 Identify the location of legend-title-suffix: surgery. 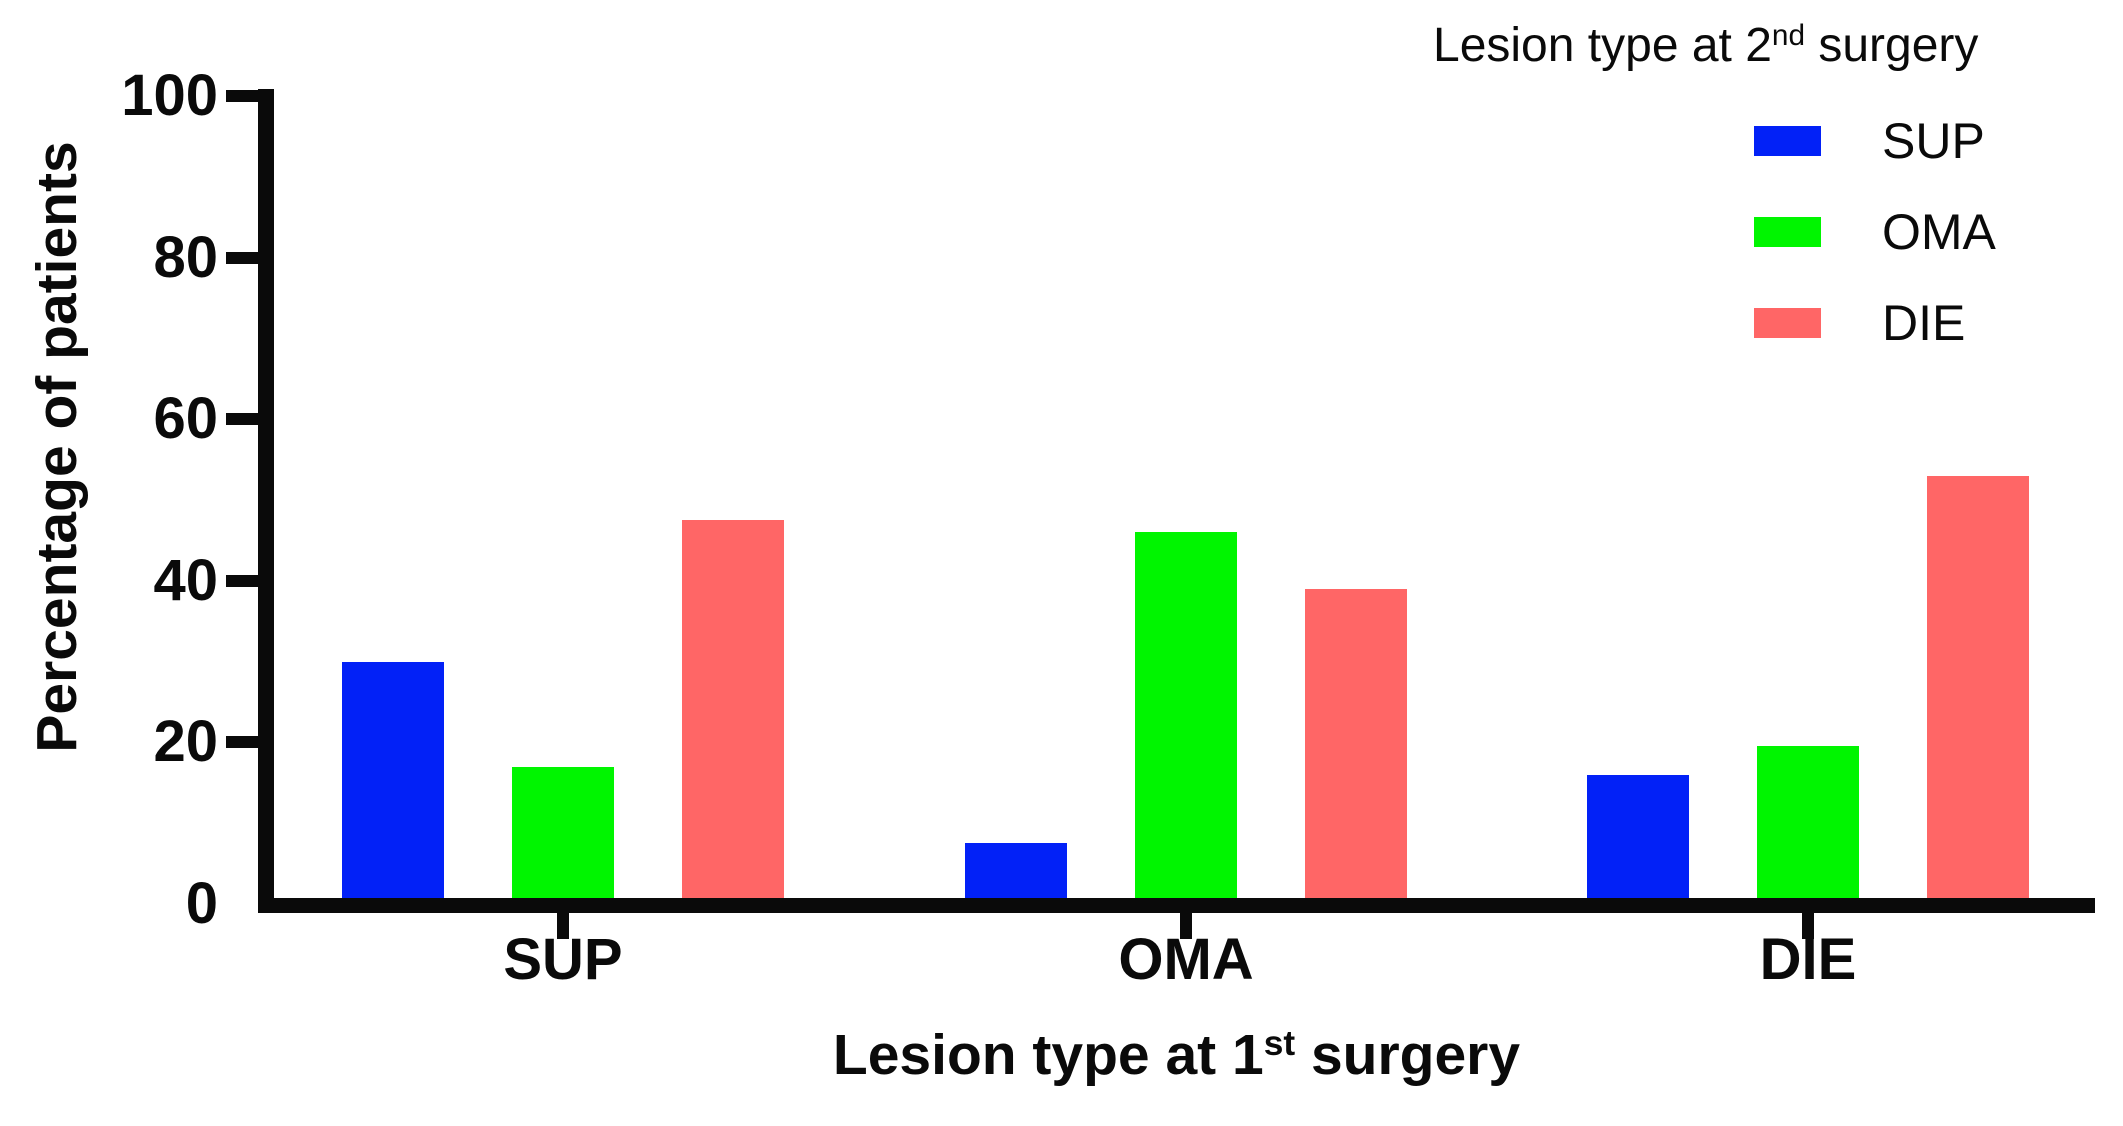
(1892, 45).